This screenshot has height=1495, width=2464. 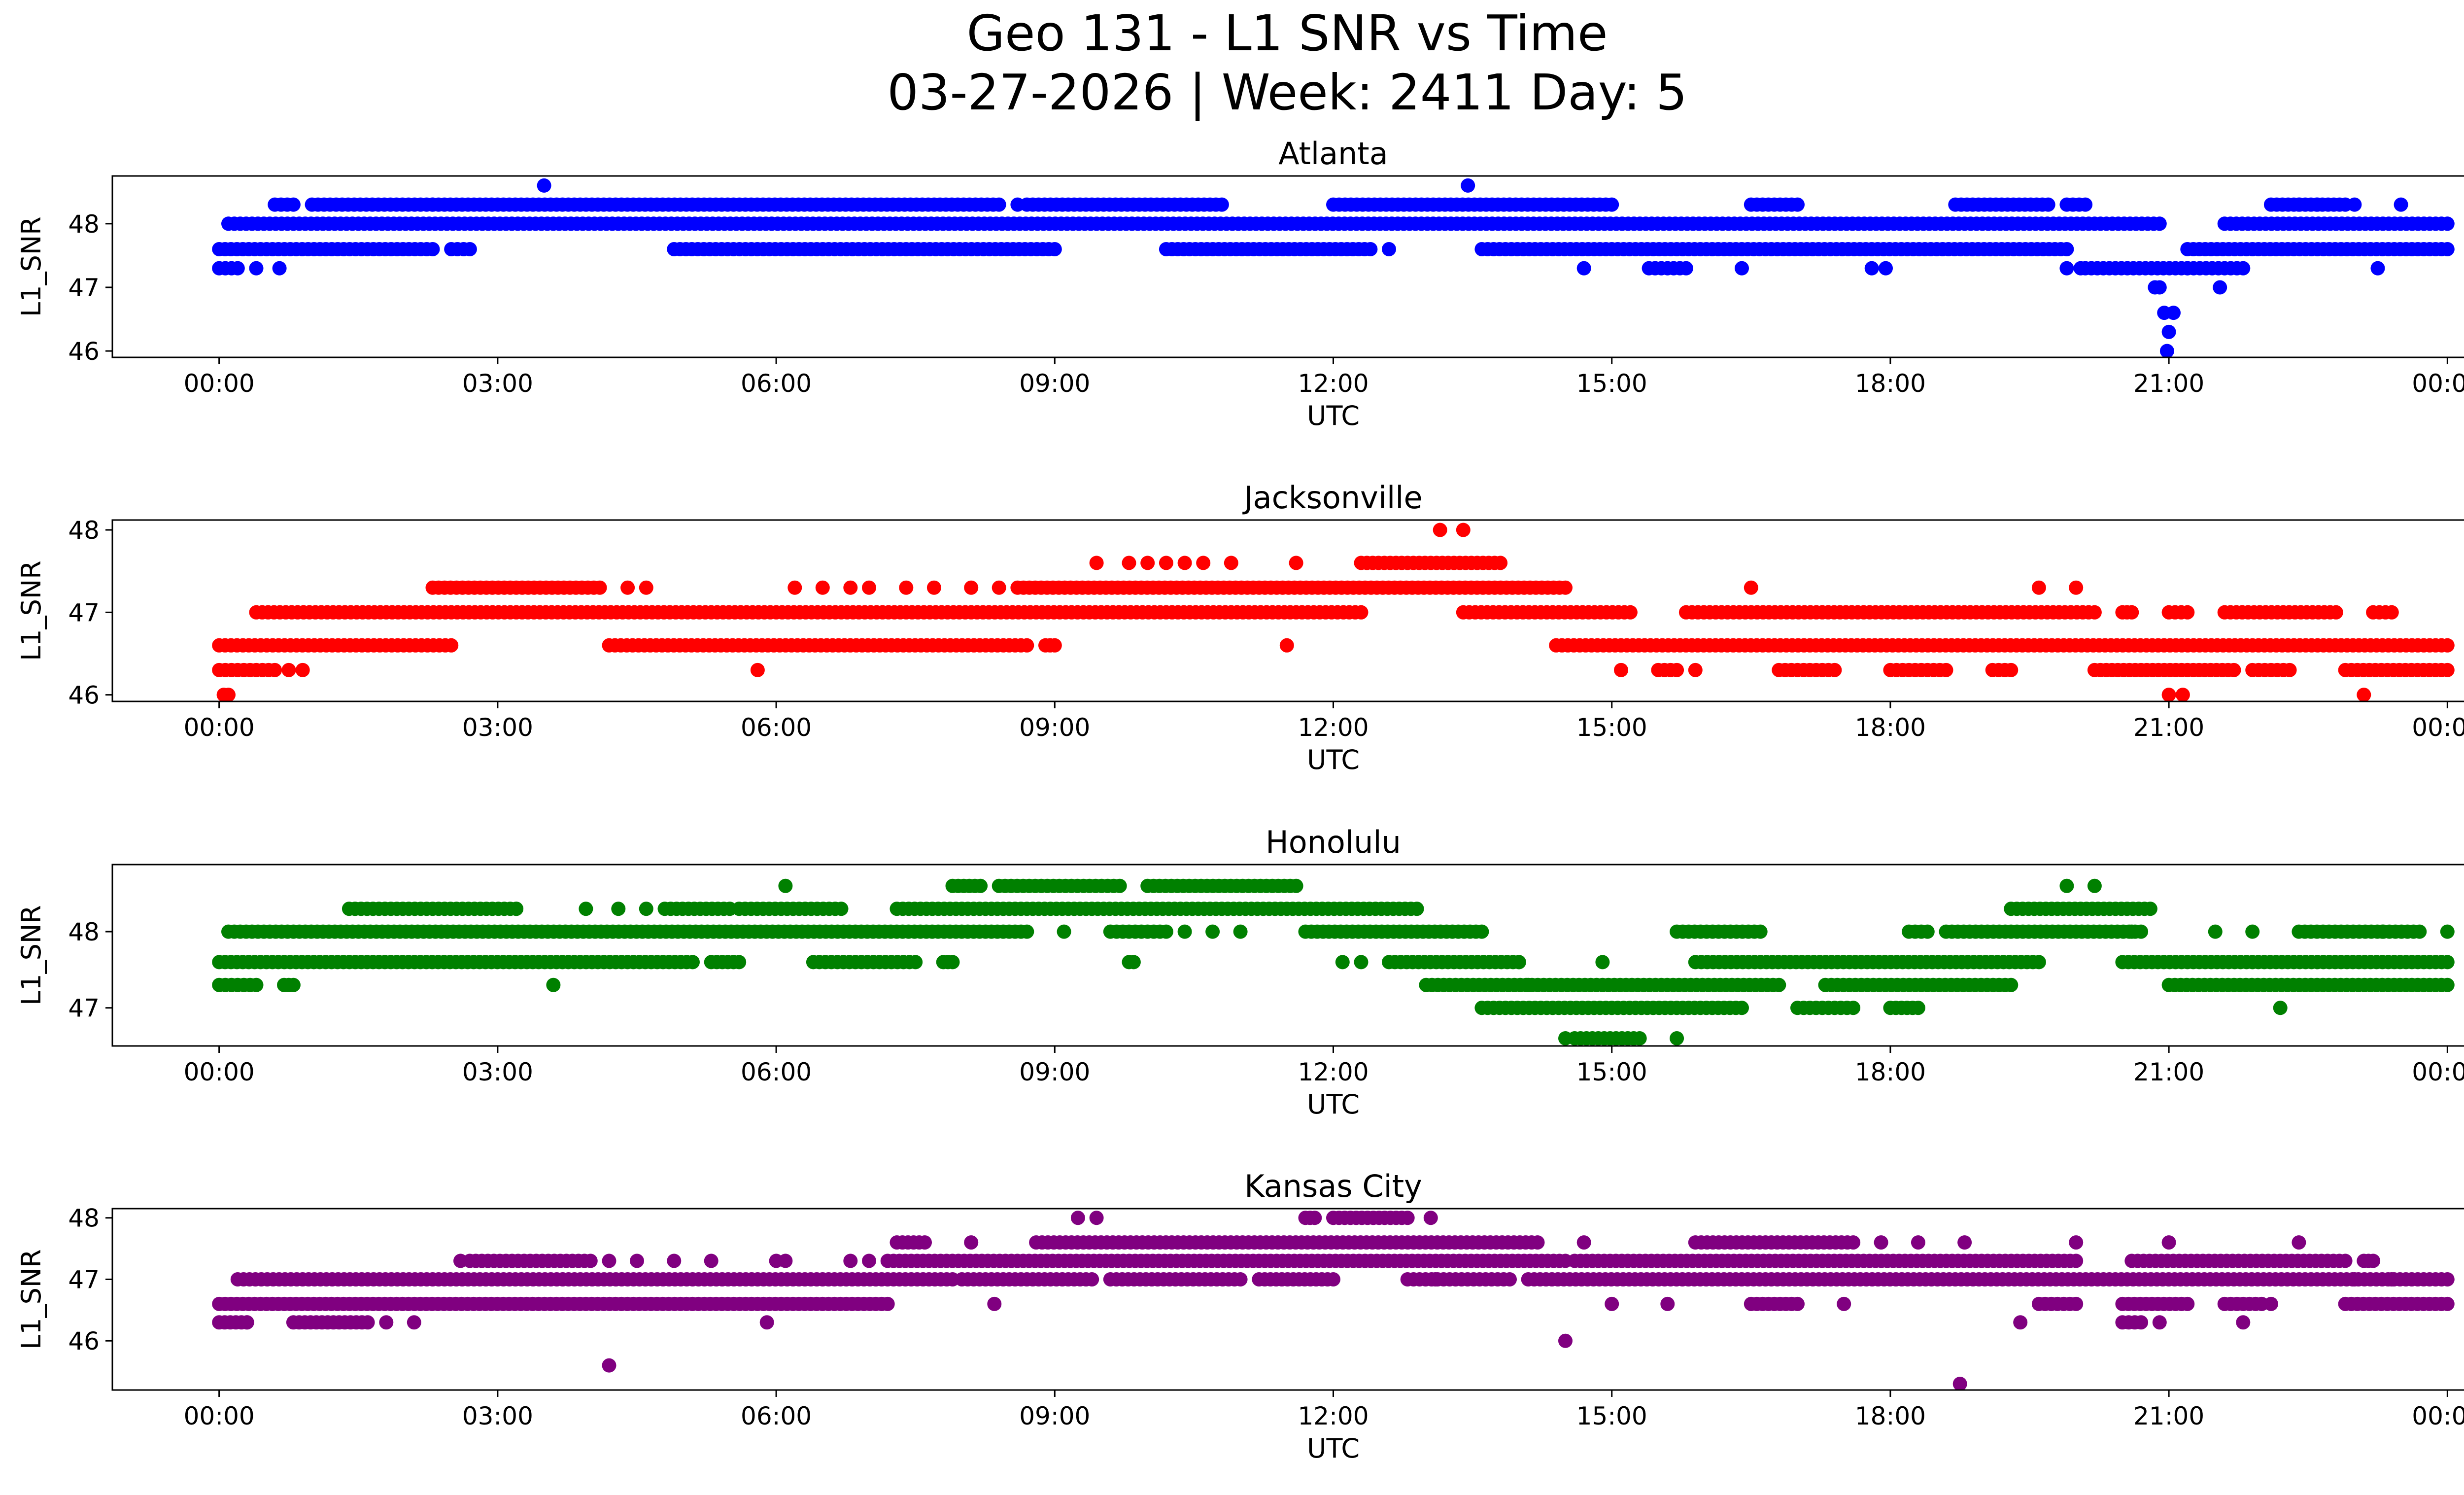 I want to click on y-tick-label: 47, so click(x=84, y=1008).